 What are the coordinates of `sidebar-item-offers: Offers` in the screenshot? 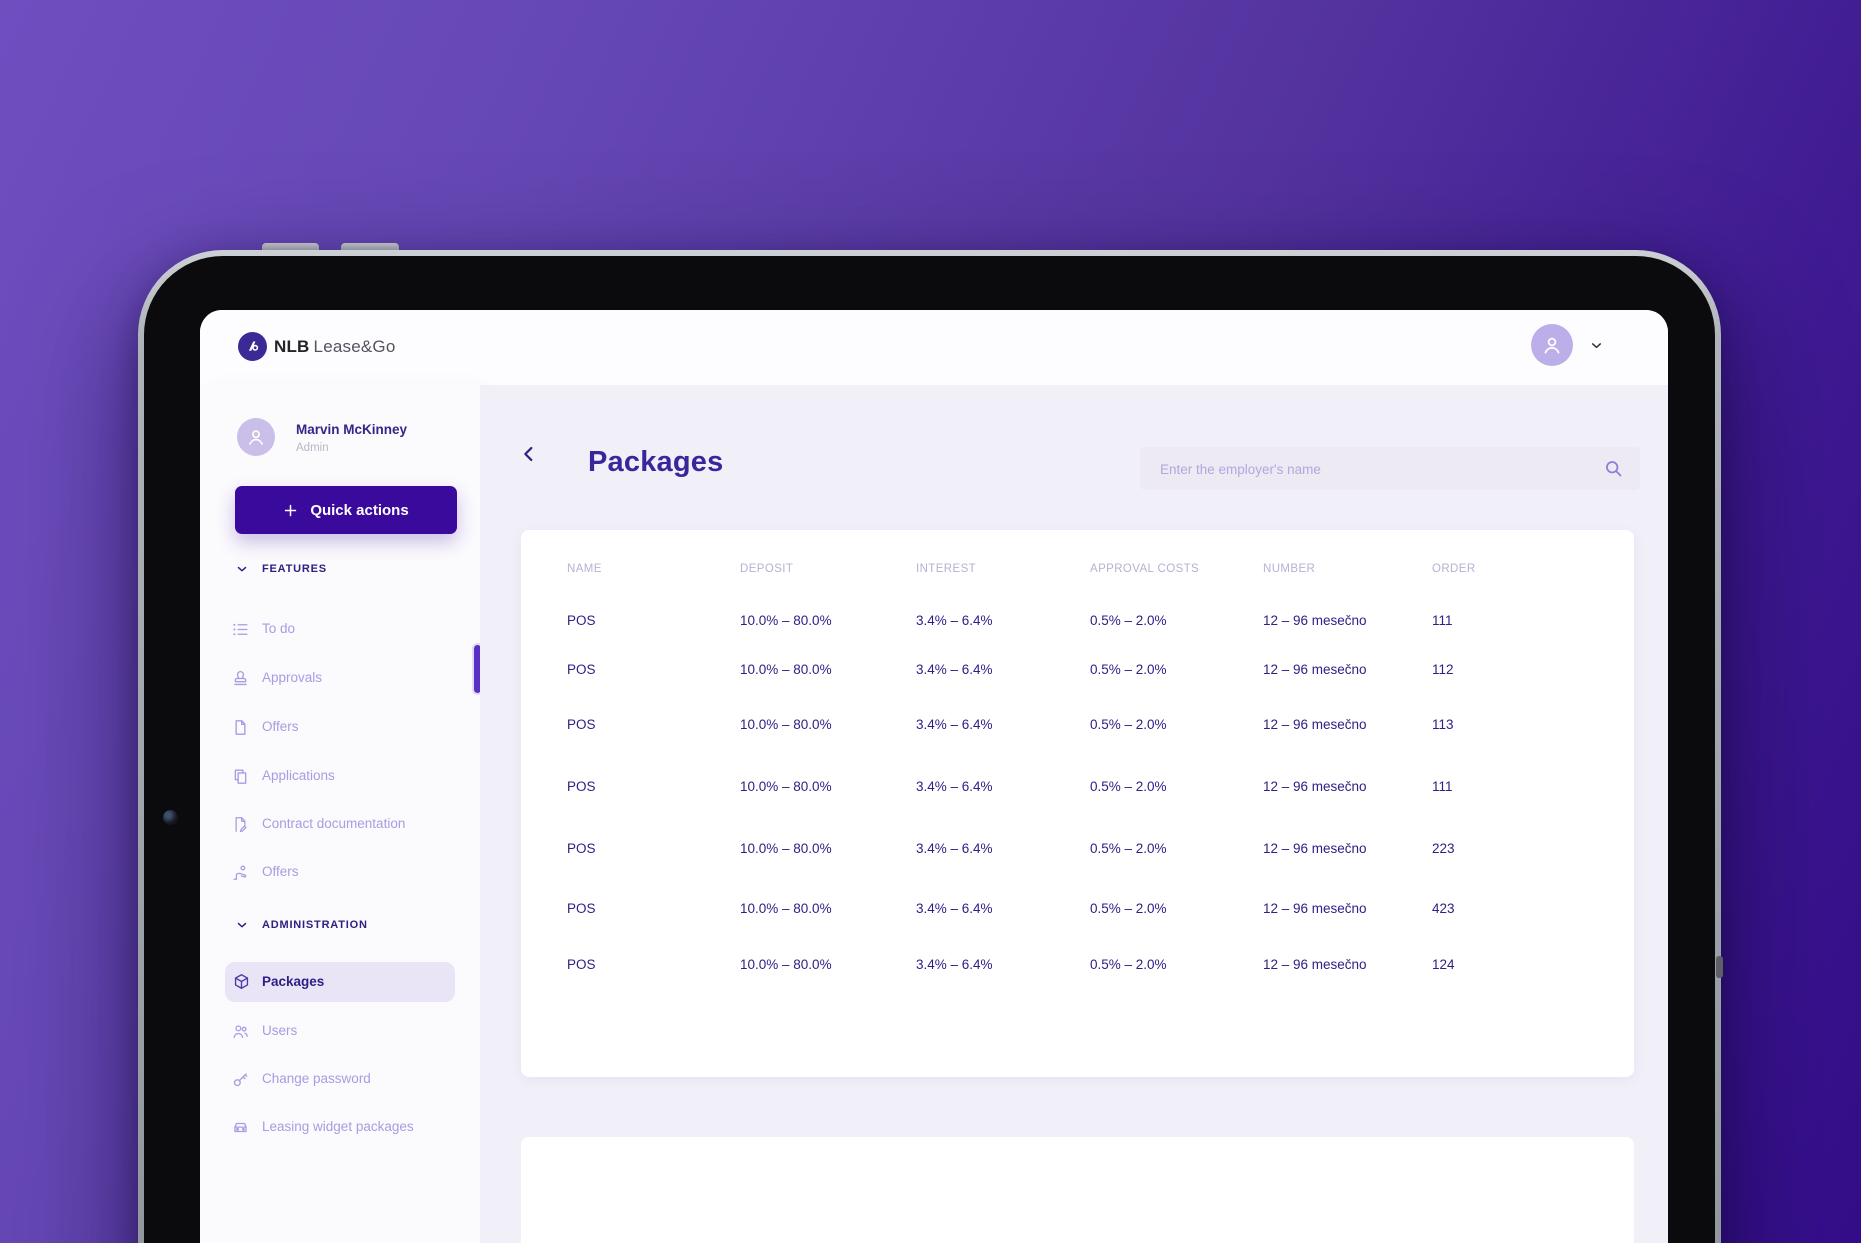 It's located at (340, 728).